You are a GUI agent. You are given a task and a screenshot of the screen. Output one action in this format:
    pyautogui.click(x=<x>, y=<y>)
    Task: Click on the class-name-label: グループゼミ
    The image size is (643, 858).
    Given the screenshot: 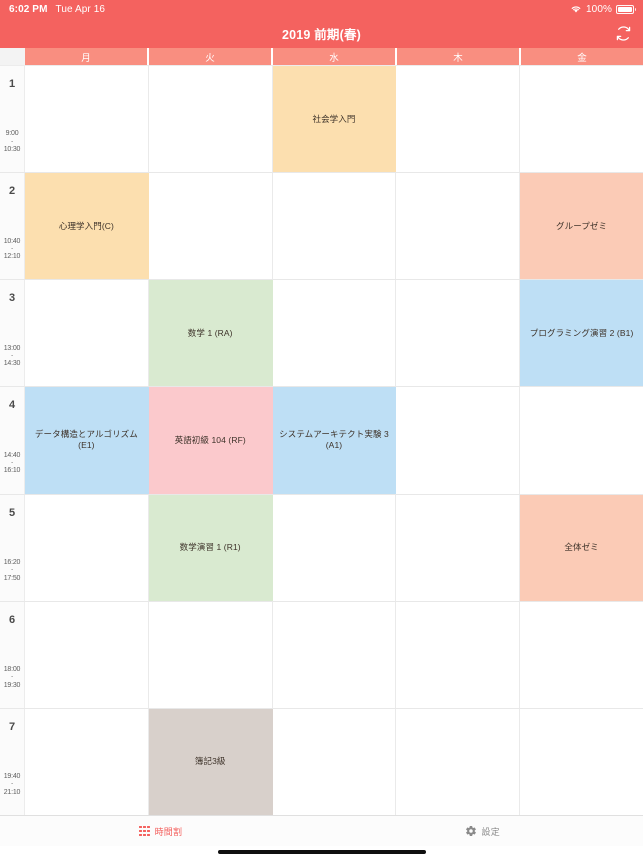 What is the action you would take?
    pyautogui.click(x=582, y=225)
    